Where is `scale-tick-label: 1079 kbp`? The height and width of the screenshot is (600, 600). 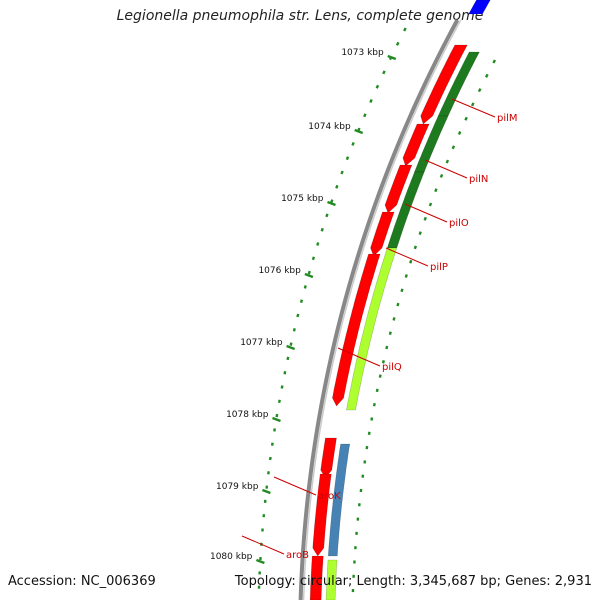
scale-tick-label: 1079 kbp is located at coordinates (237, 487).